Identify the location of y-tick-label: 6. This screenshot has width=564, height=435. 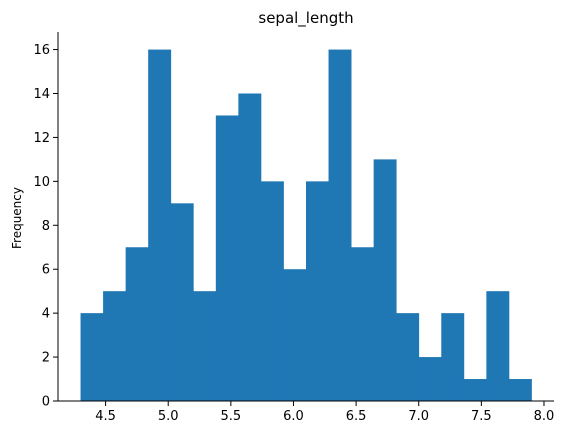
(46, 270).